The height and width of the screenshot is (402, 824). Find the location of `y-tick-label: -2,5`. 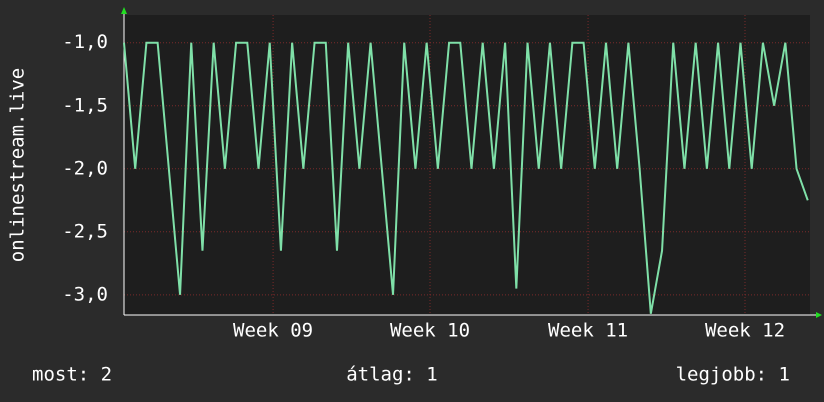

y-tick-label: -2,5 is located at coordinates (85, 231).